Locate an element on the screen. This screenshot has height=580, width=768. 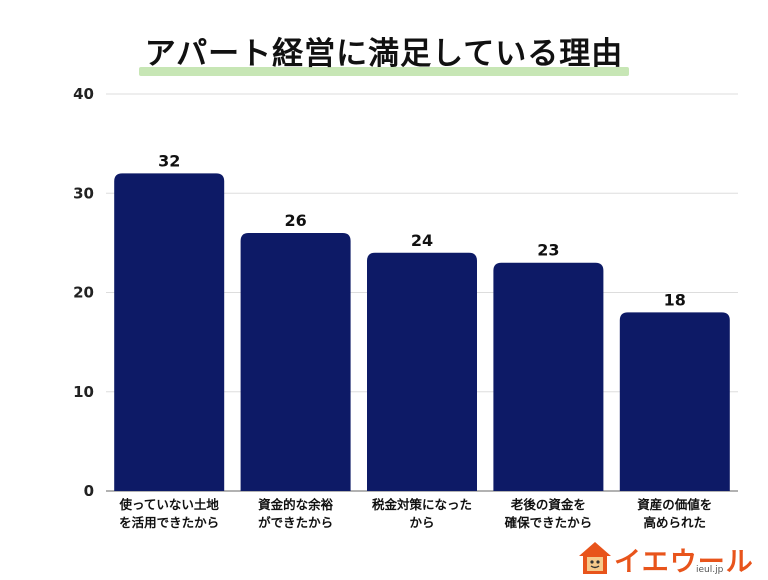
y-tick-label: 30 is located at coordinates (83, 193).